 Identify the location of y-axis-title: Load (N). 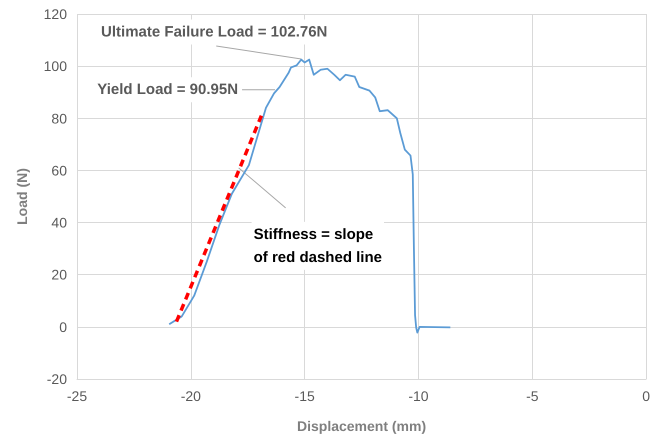
(22, 196).